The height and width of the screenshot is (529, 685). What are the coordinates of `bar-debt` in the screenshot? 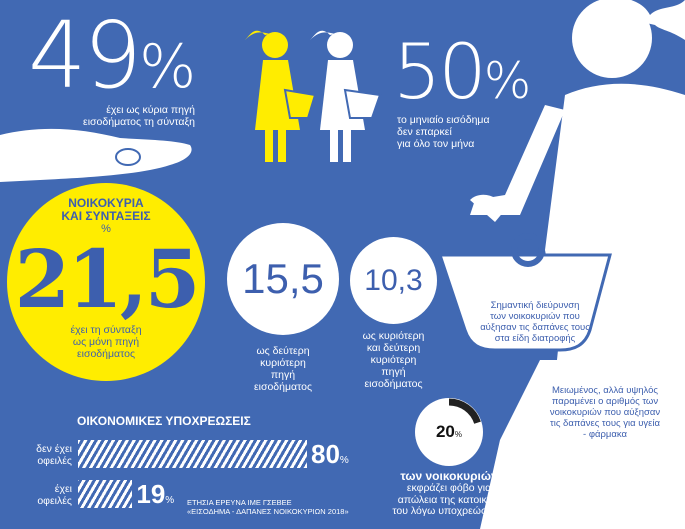 It's located at (105, 494).